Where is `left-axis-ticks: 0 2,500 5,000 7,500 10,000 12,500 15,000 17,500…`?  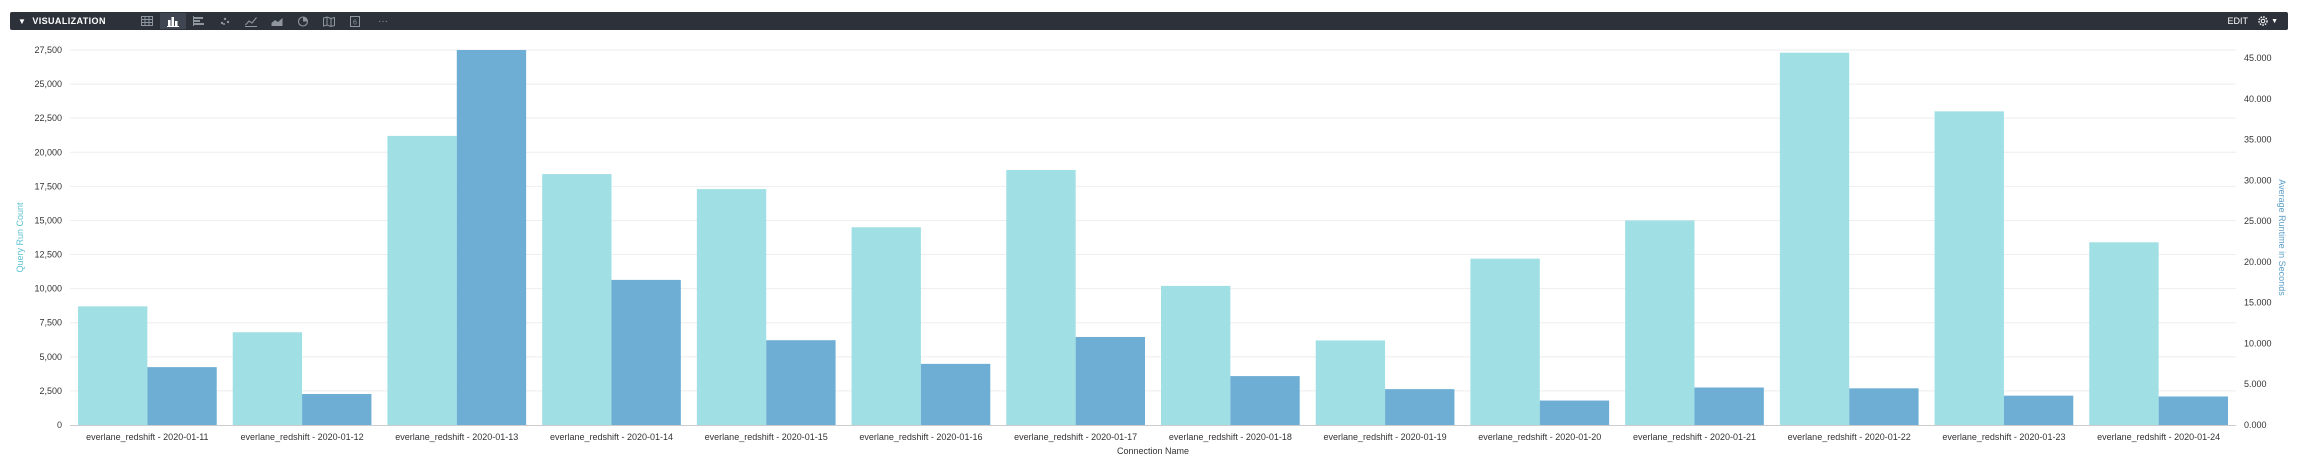
left-axis-ticks: 0 2,500 5,000 7,500 10,000 12,500 15,000 17,500… is located at coordinates (48, 237).